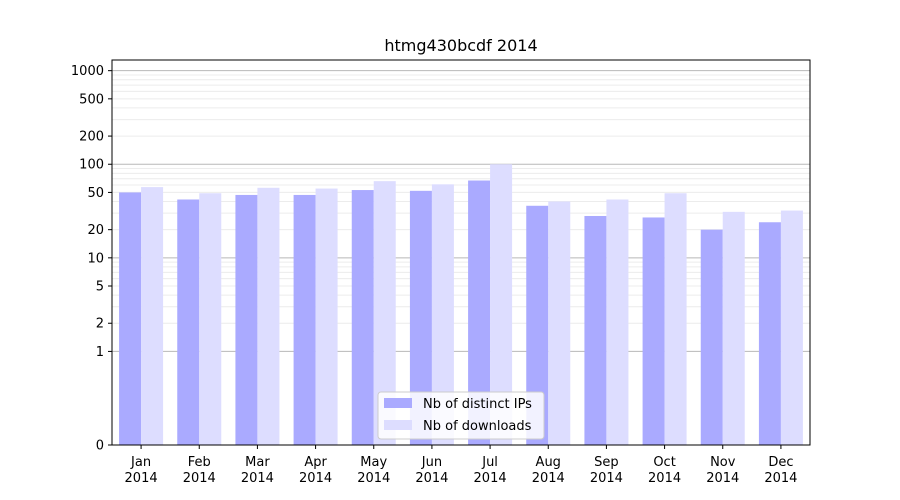  What do you see at coordinates (257, 470) in the screenshot?
I see `x-tick-label: Mar 2014` at bounding box center [257, 470].